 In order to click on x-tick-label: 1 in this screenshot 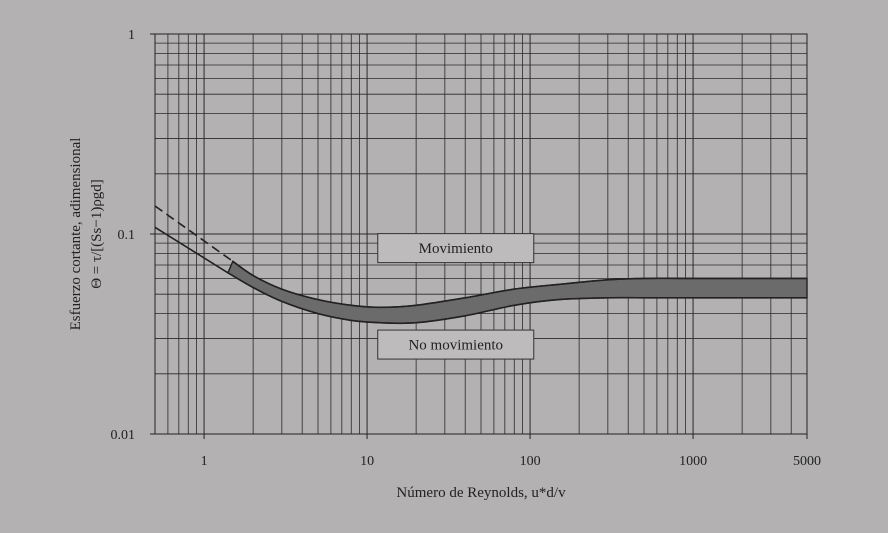, I will do `click(204, 461)`.